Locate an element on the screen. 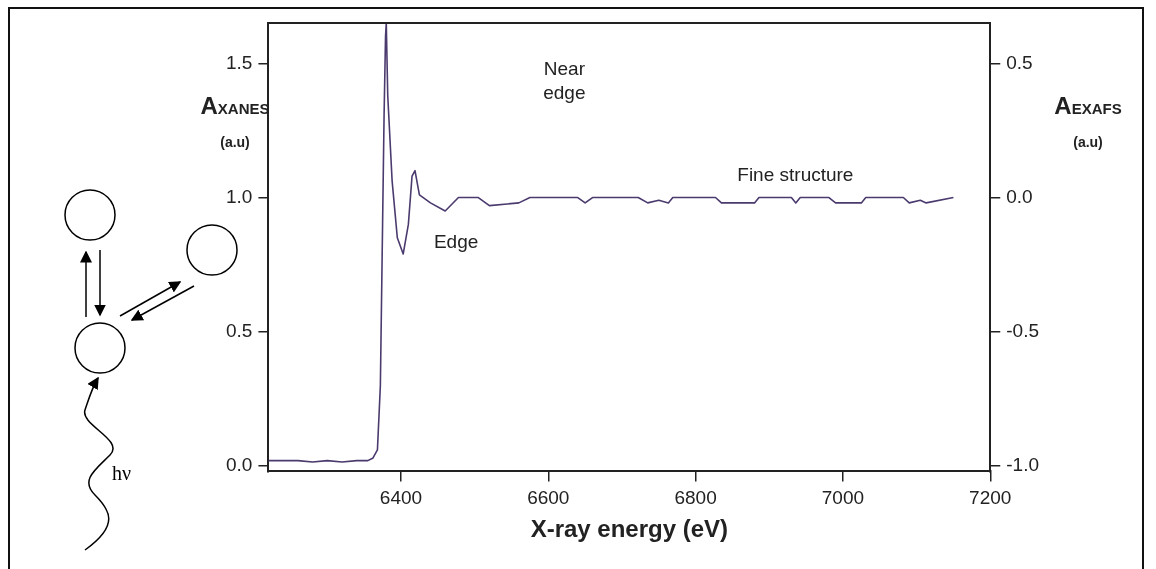  y-tick-label: 1.5 is located at coordinates (239, 62).